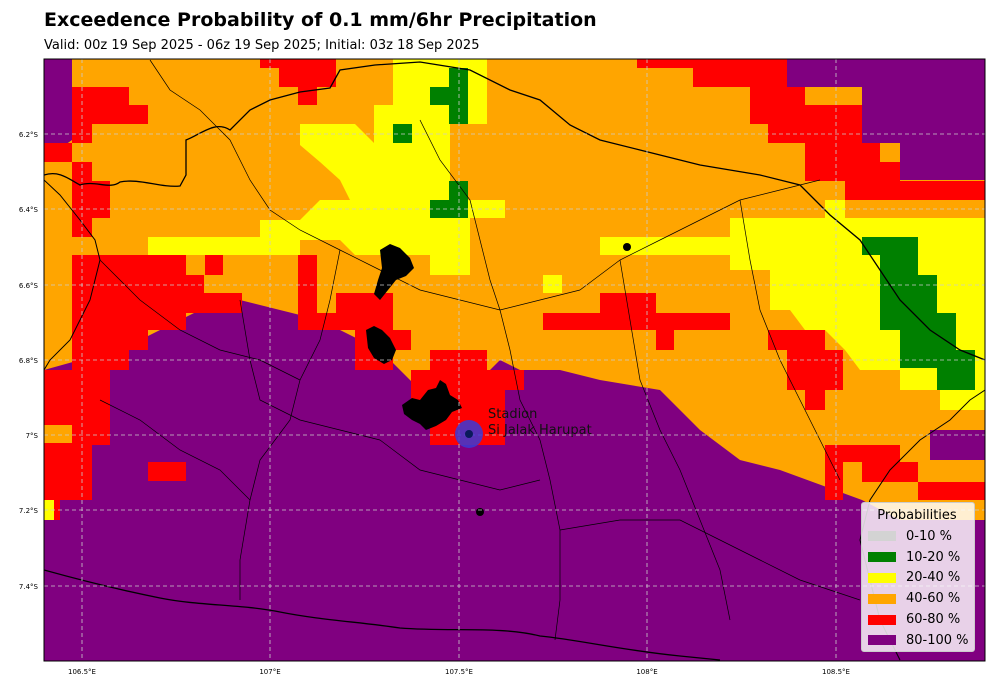  Describe the element at coordinates (143, 387) in the screenshot. I see `region-60-80-sw` at that location.